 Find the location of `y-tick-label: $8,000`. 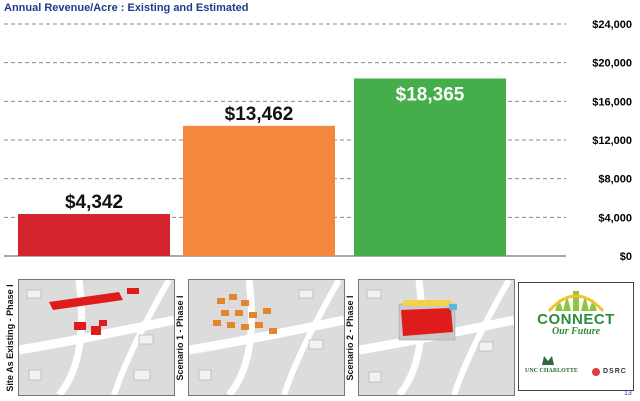

y-tick-label: $8,000 is located at coordinates (615, 180).